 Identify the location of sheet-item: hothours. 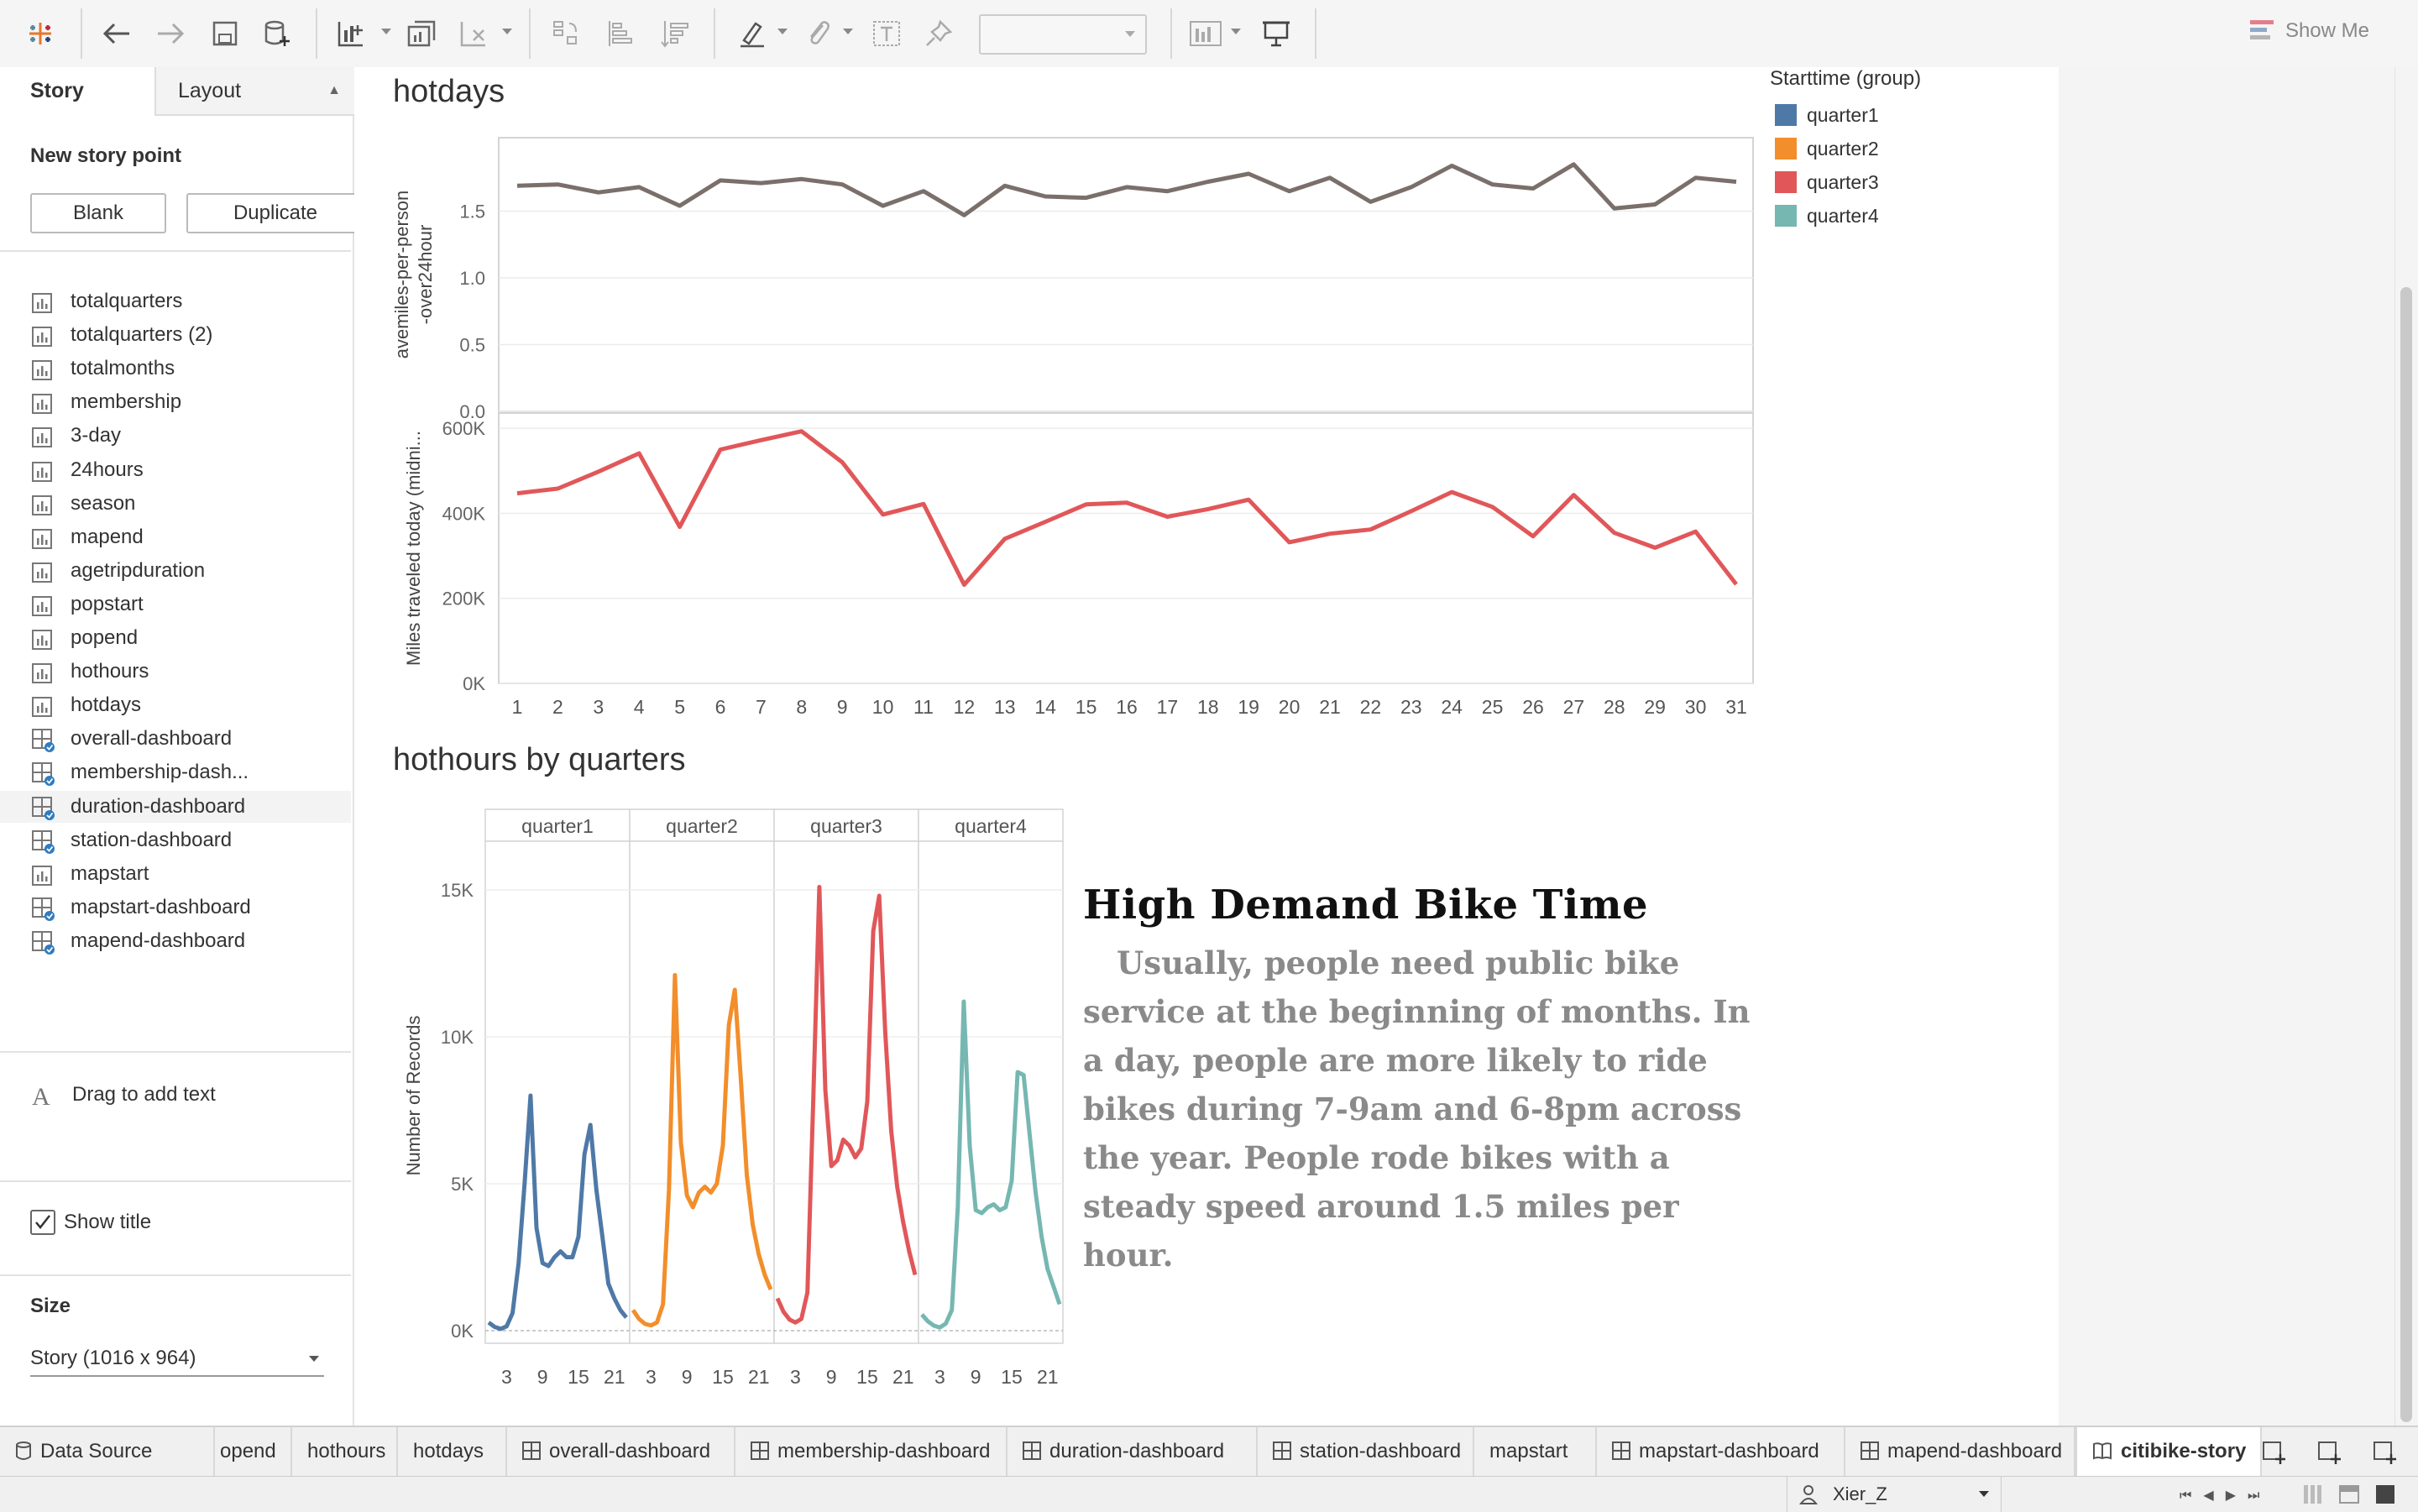
(90, 672).